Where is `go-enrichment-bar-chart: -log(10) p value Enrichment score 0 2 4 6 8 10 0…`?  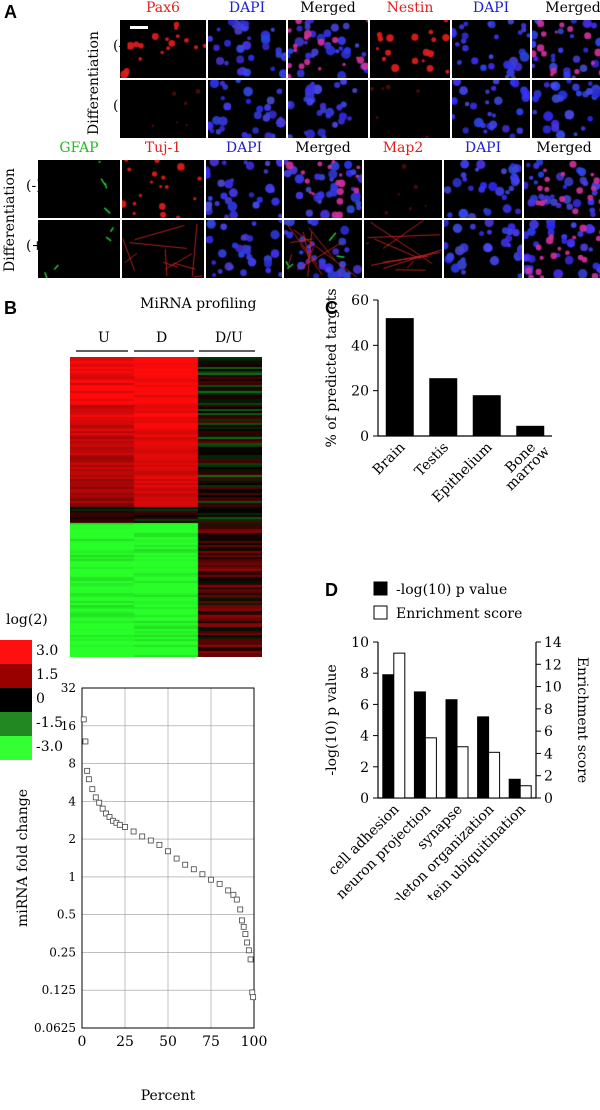
go-enrichment-bar-chart: -log(10) p value Enrichment score 0 2 4 6 8 10 0… is located at coordinates (457, 740).